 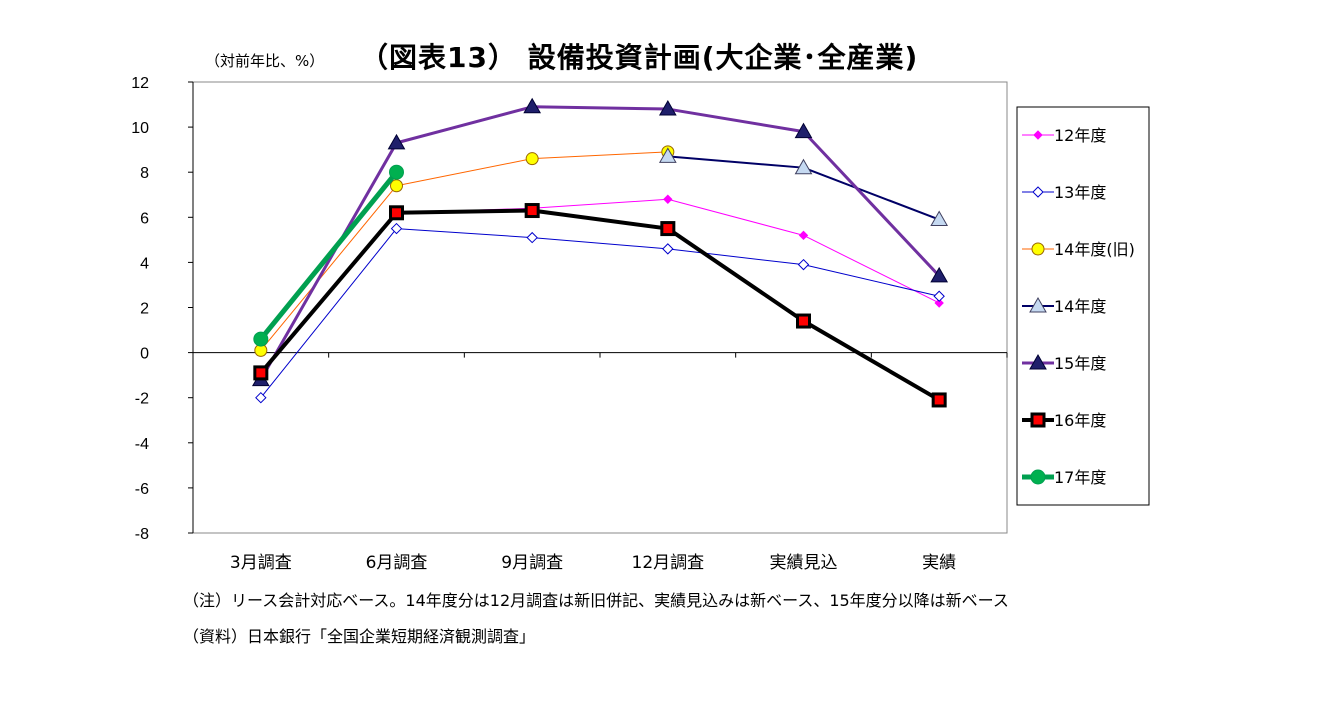 I want to click on series-1-line, so click(x=600, y=313).